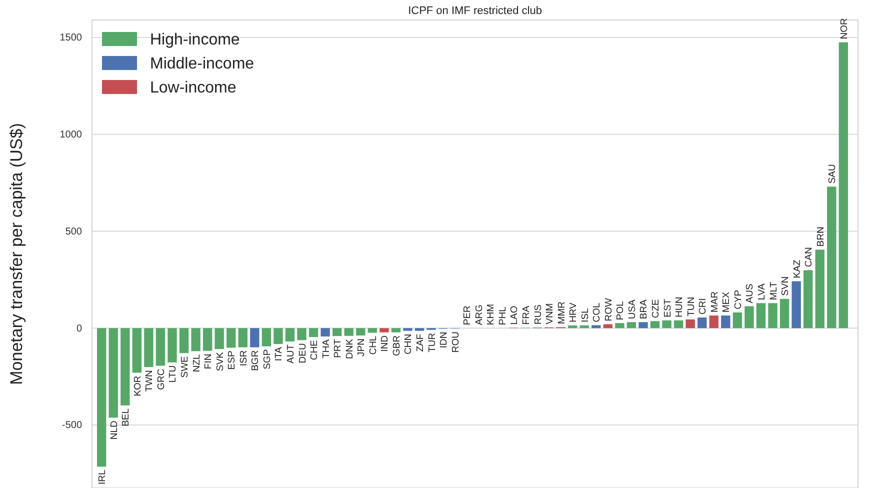 The width and height of the screenshot is (876, 488). I want to click on legend-label: Low-income, so click(193, 88).